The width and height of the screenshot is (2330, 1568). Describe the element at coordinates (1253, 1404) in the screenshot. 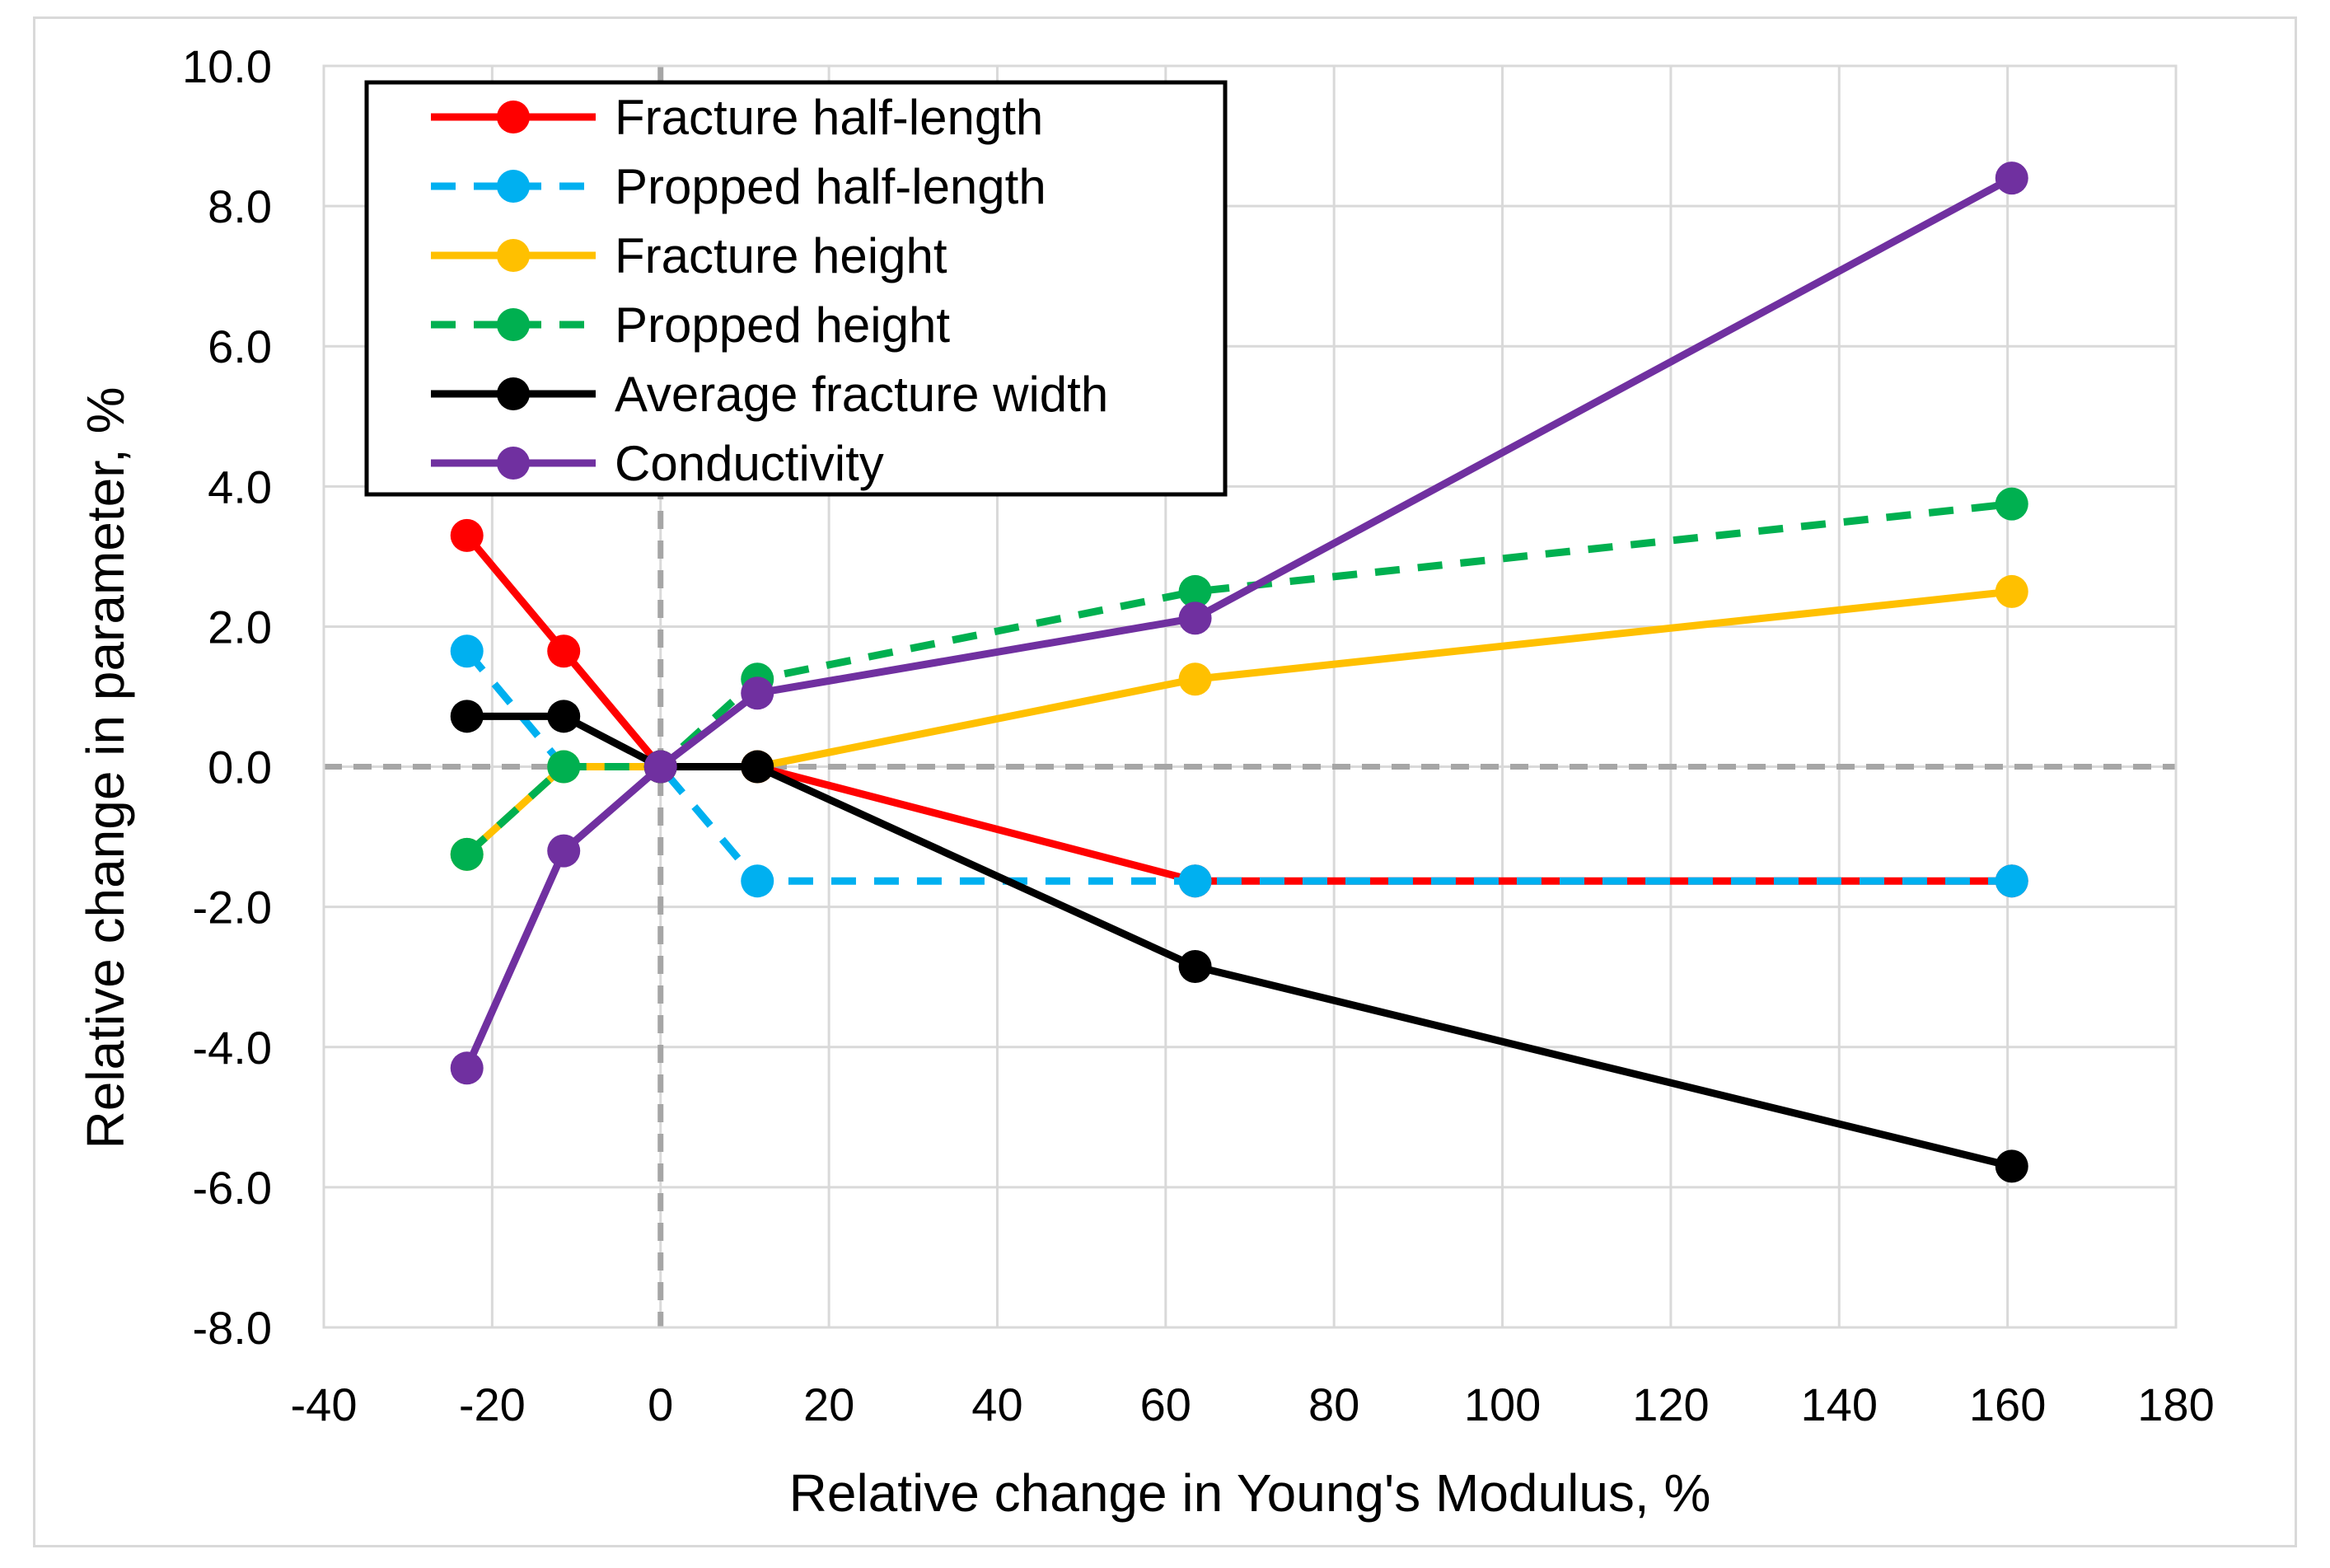

I see `x-axis-ticks: -40 -20 0 20 40 60 80 100 120 140 160 180` at that location.